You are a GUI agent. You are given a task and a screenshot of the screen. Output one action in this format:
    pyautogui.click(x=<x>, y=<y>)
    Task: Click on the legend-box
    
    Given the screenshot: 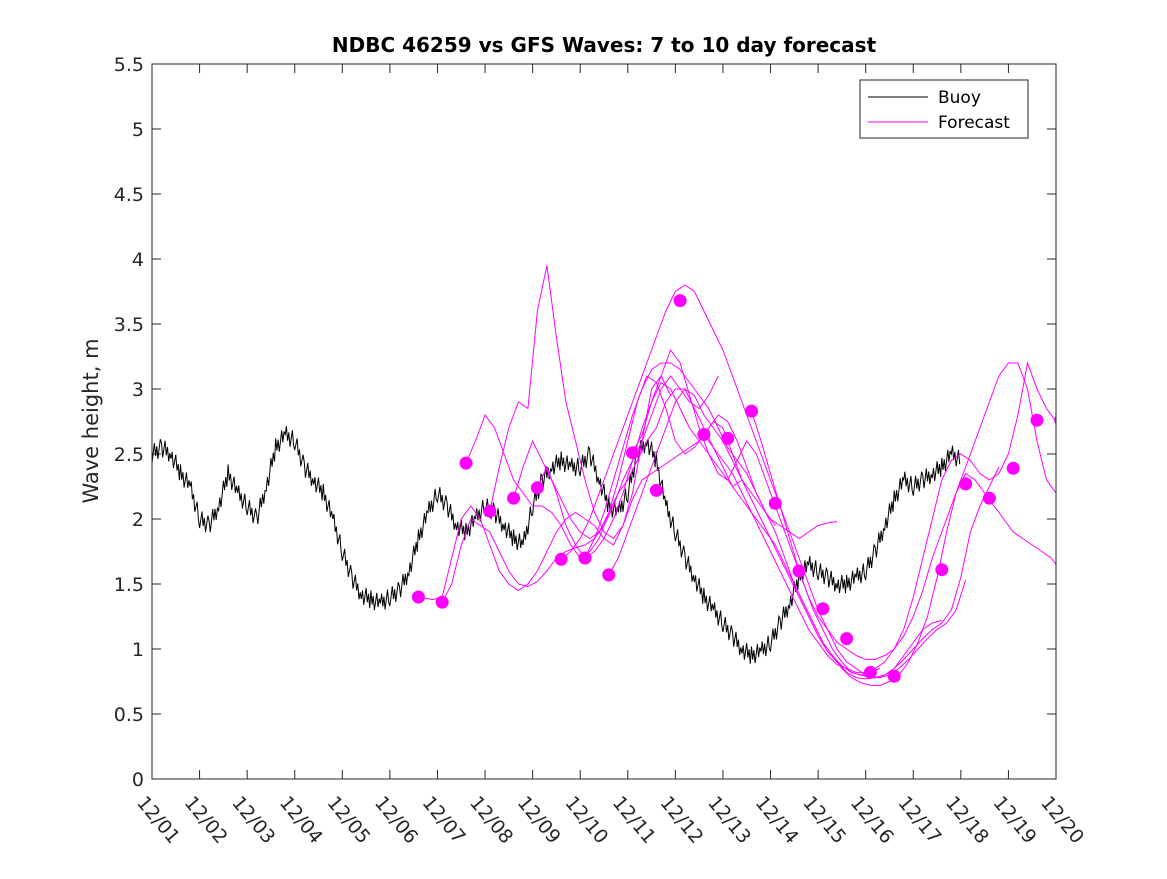 What is the action you would take?
    pyautogui.click(x=944, y=109)
    